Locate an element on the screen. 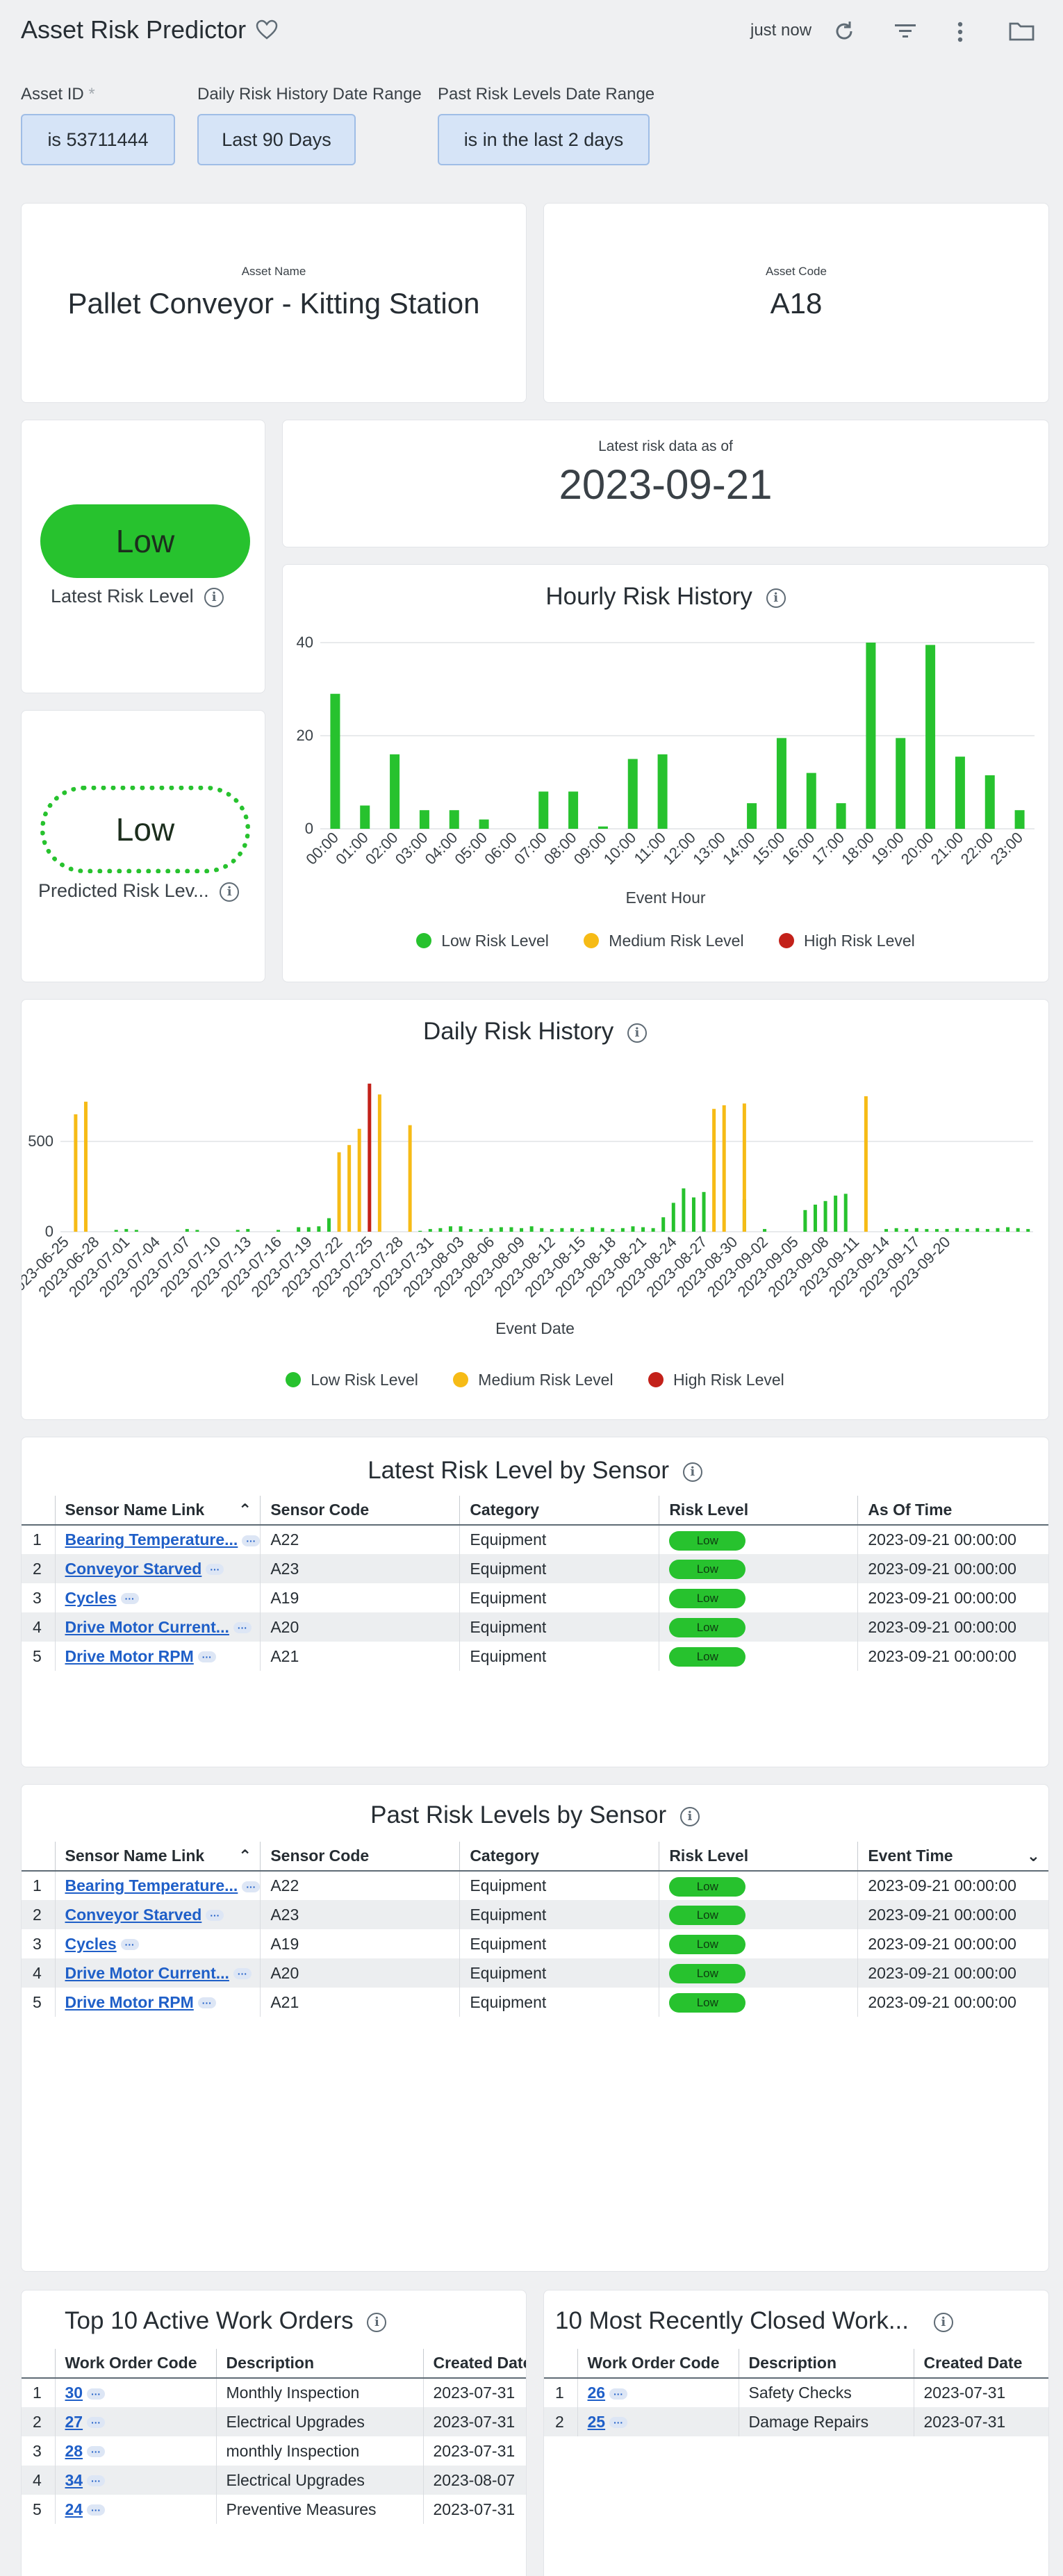 Image resolution: width=1063 pixels, height=2576 pixels. work-order-link: 28 is located at coordinates (74, 2451).